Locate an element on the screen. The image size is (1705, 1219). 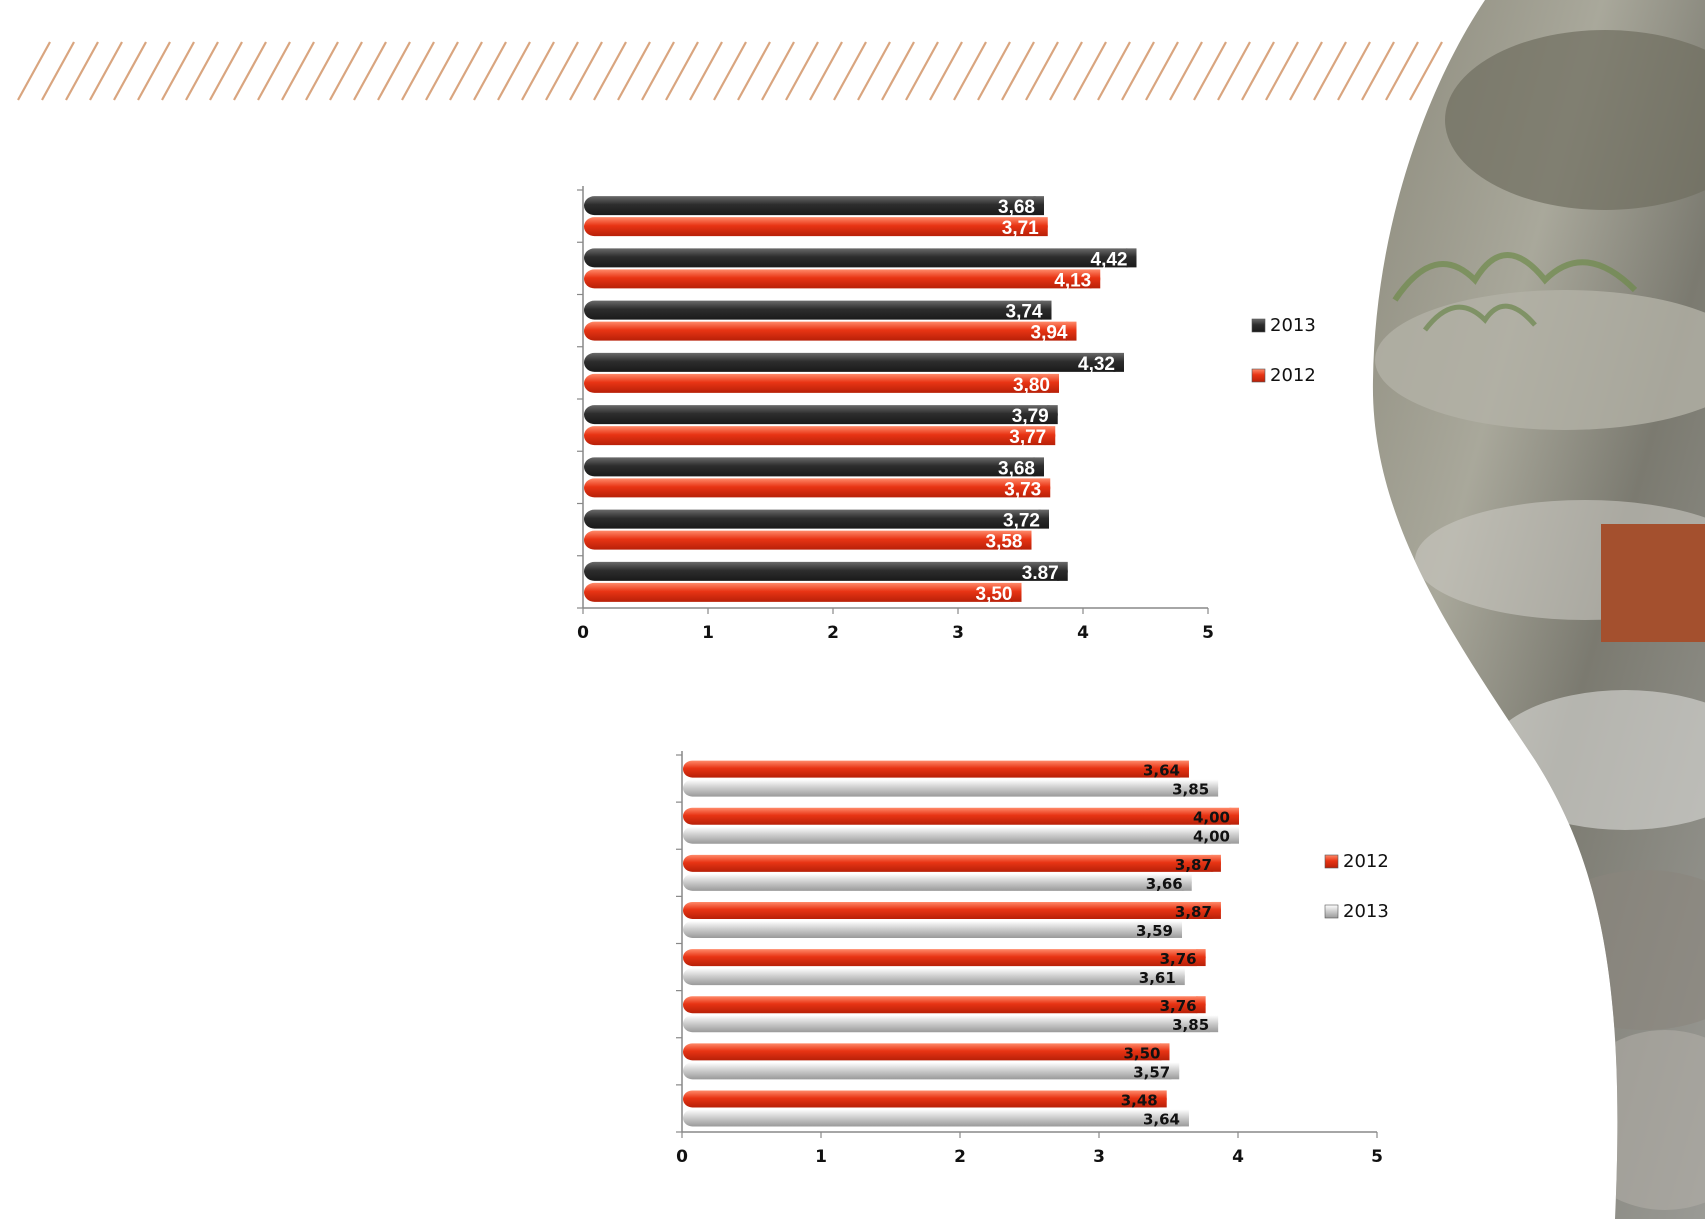
data-label: 3,77 is located at coordinates (1027, 437).